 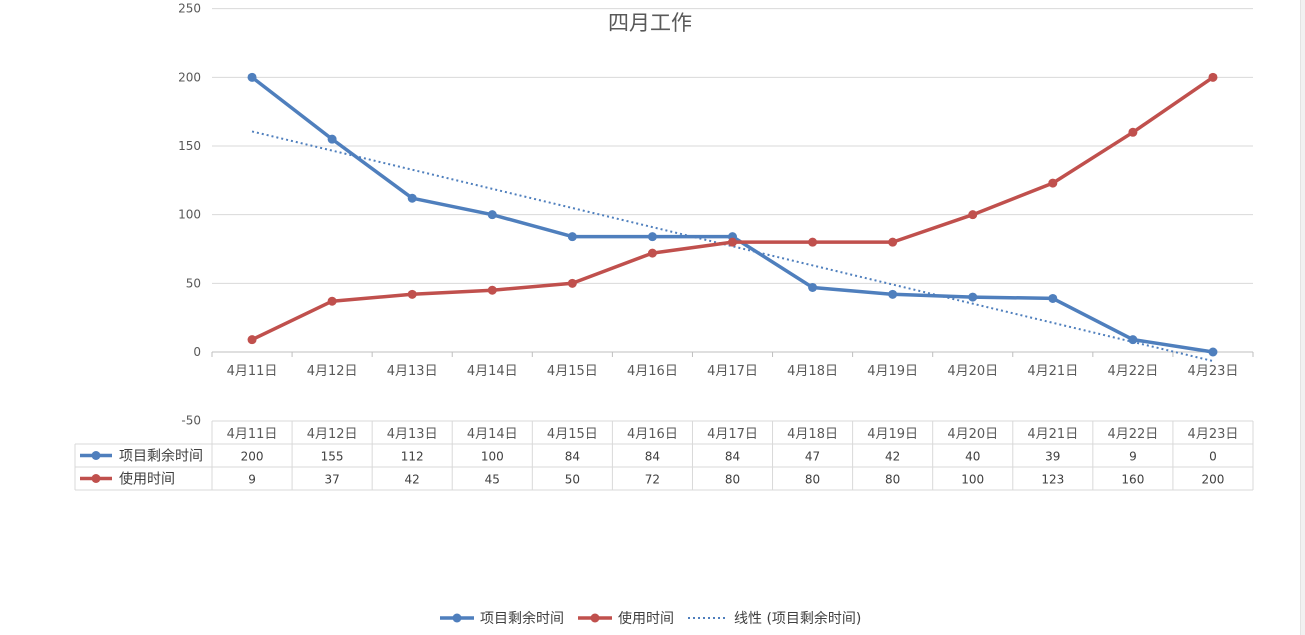 I want to click on table-header-cell: 4月20日, so click(x=972, y=434).